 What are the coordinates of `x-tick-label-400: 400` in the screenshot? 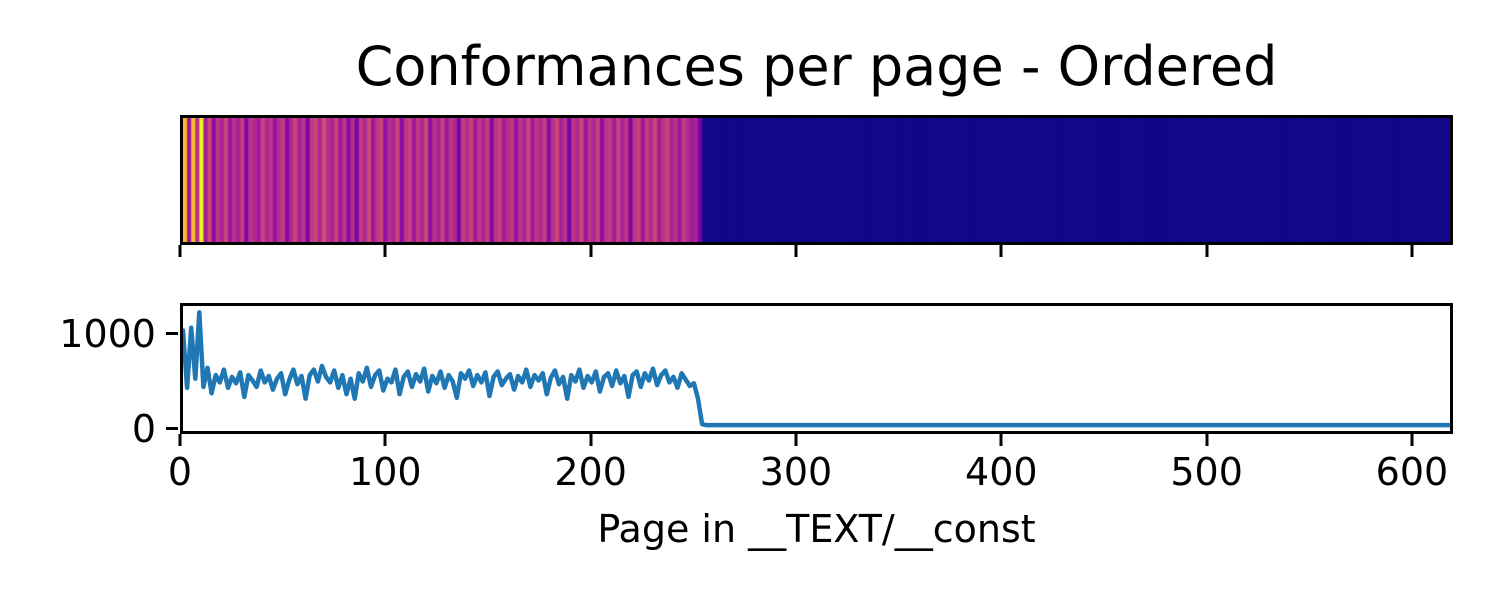 It's located at (1001, 472).